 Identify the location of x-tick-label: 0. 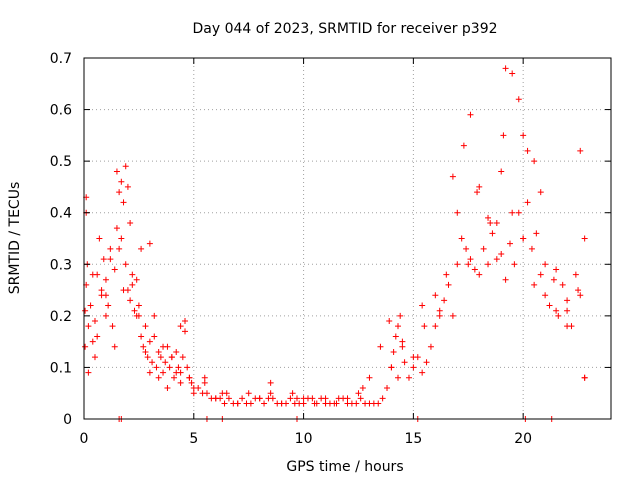
(84, 439).